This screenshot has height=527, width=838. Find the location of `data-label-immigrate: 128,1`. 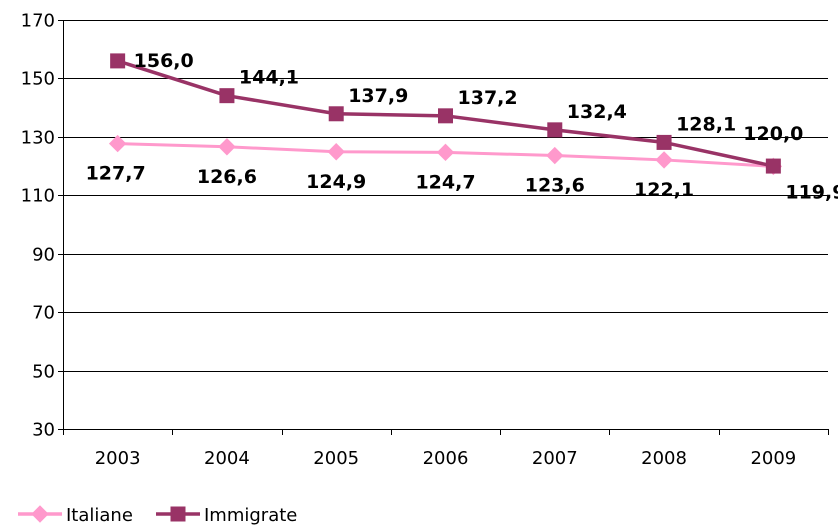

data-label-immigrate: 128,1 is located at coordinates (706, 124).